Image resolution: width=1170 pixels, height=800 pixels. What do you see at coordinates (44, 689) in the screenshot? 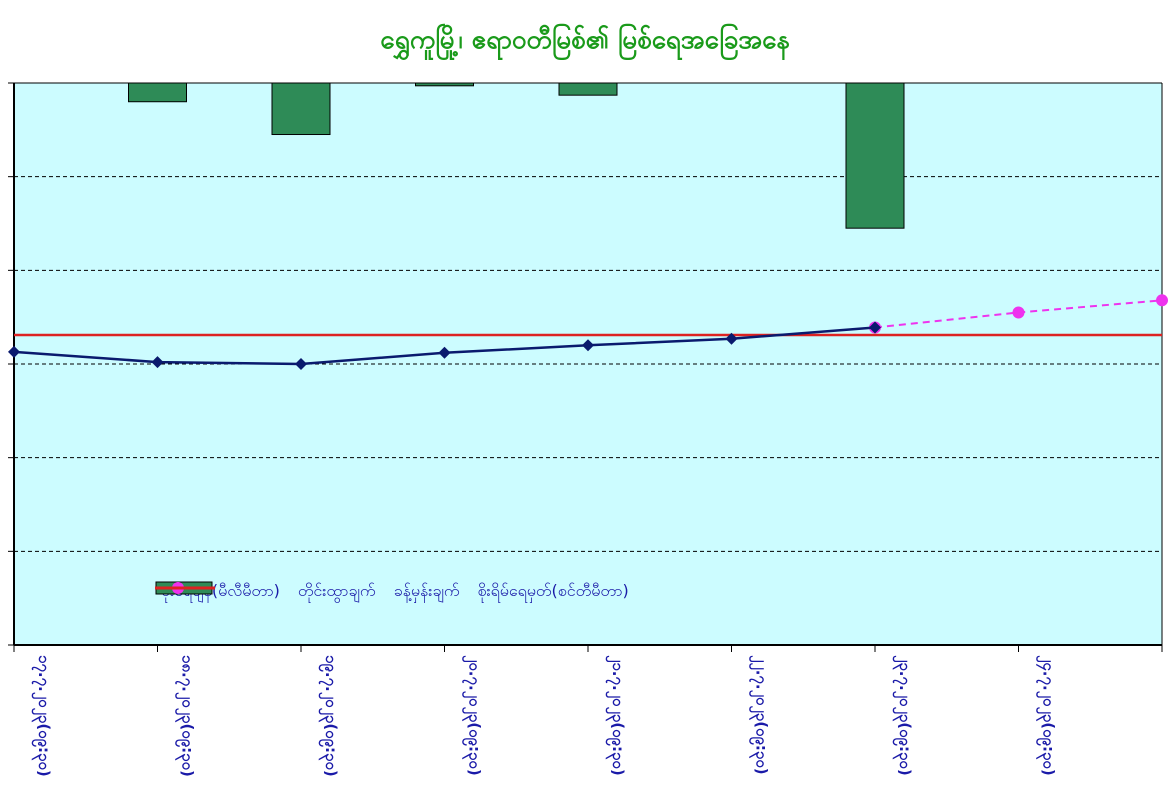
I see `x-tick-date: ၁၇.၇.၂၀၂၃` at bounding box center [44, 689].